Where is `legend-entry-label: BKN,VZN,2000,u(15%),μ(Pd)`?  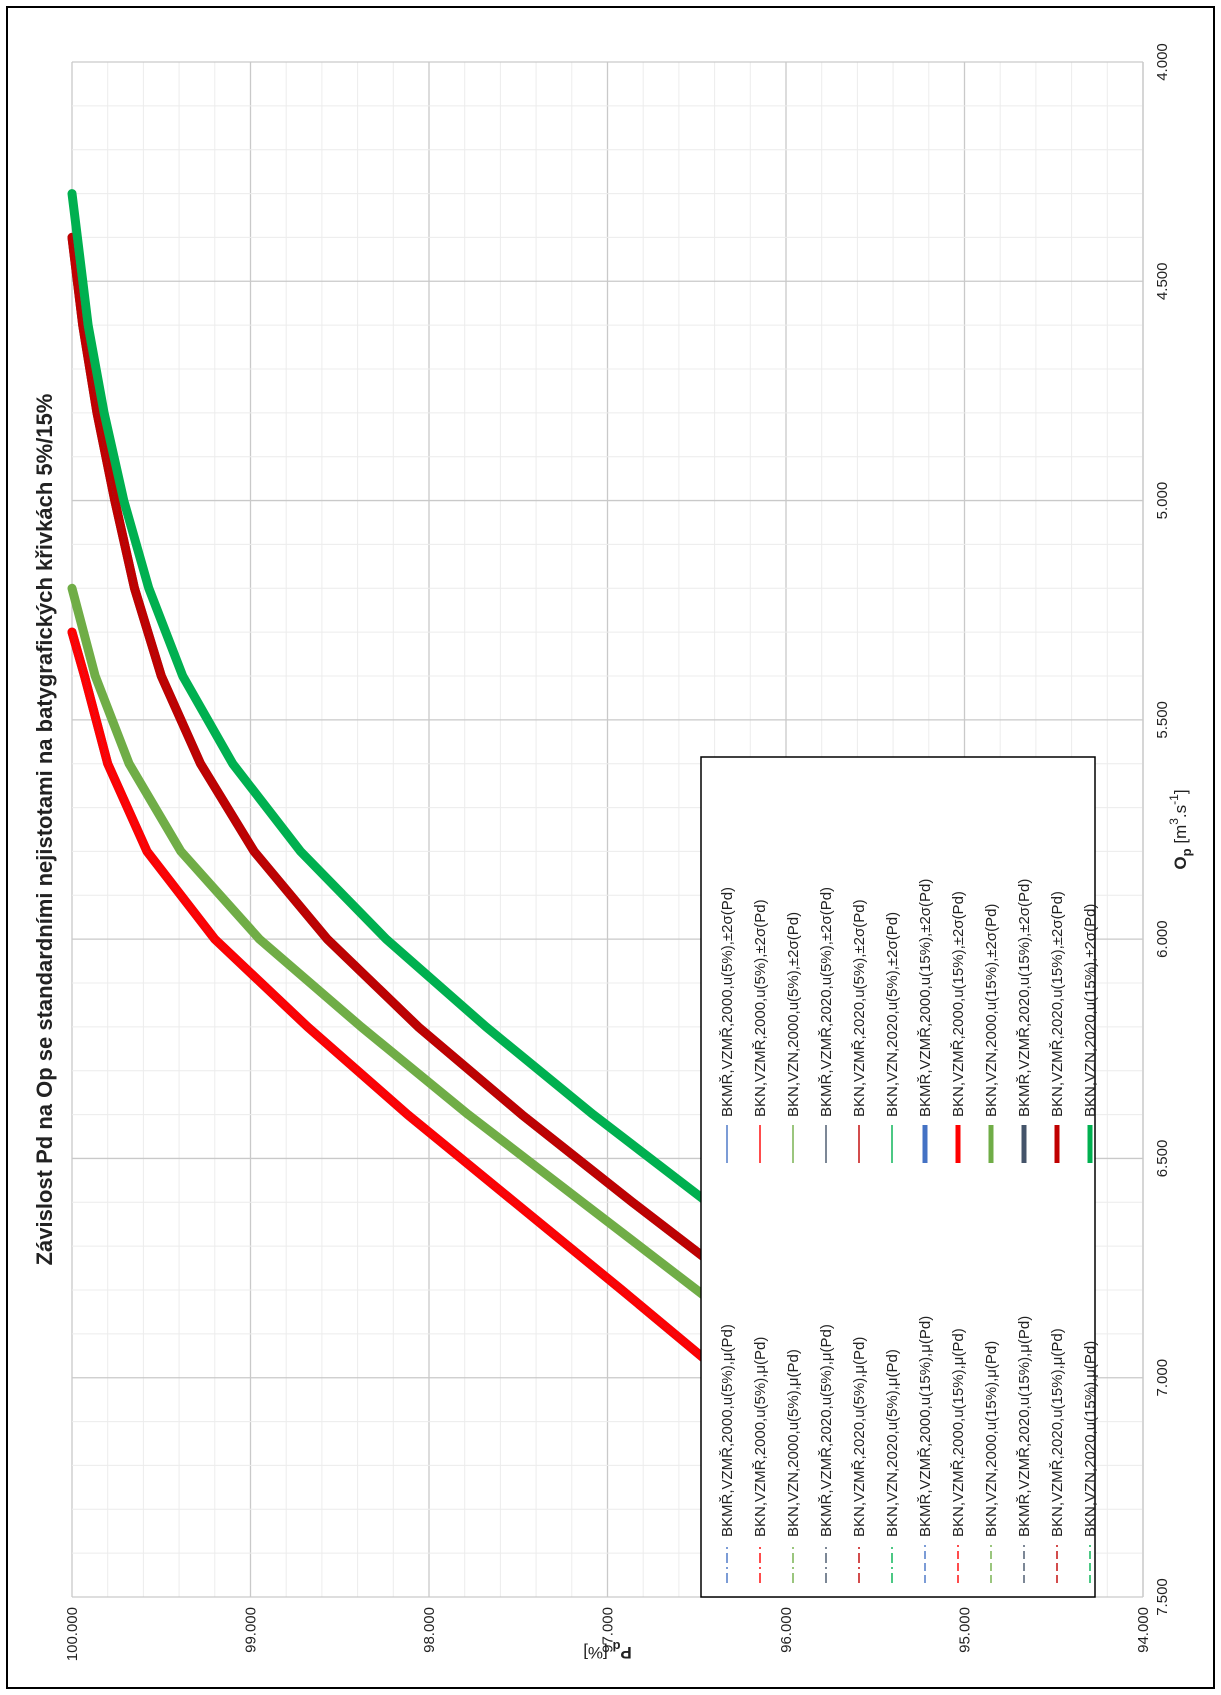
legend-entry-label: BKN,VZN,2000,u(15%),μ(Pd) is located at coordinates (991, 1439).